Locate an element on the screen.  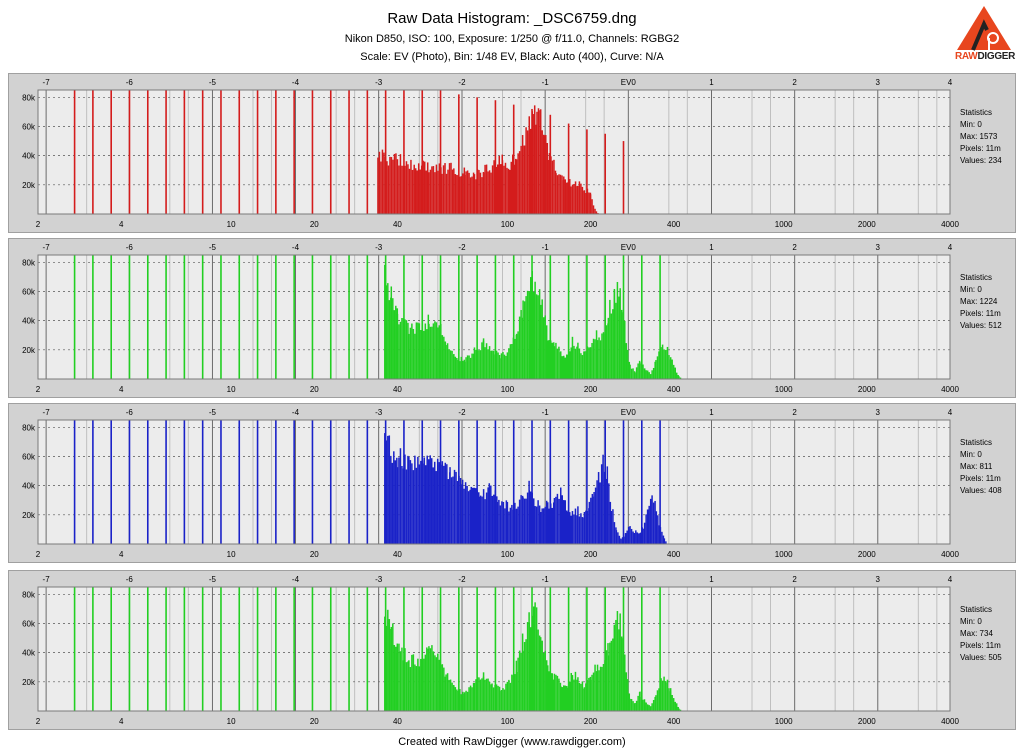
chart-title: Raw Data Histogram: _DSC6759.dng is located at coordinates (512, 18).